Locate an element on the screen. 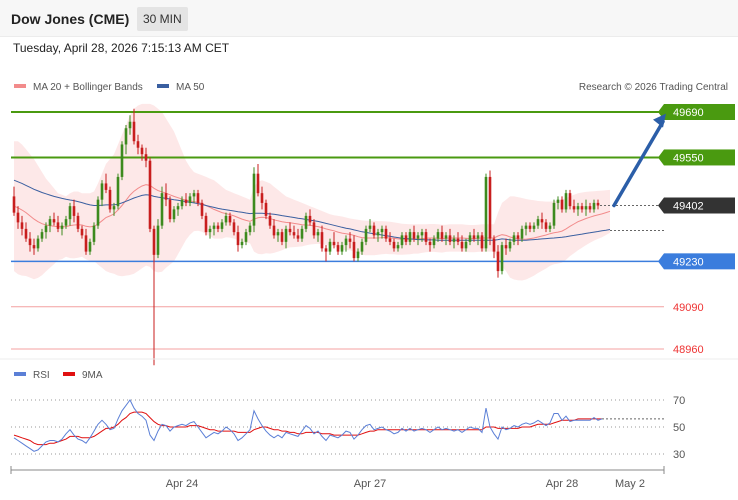 This screenshot has height=500, width=738. level-label-4: 49090 is located at coordinates (688, 308).